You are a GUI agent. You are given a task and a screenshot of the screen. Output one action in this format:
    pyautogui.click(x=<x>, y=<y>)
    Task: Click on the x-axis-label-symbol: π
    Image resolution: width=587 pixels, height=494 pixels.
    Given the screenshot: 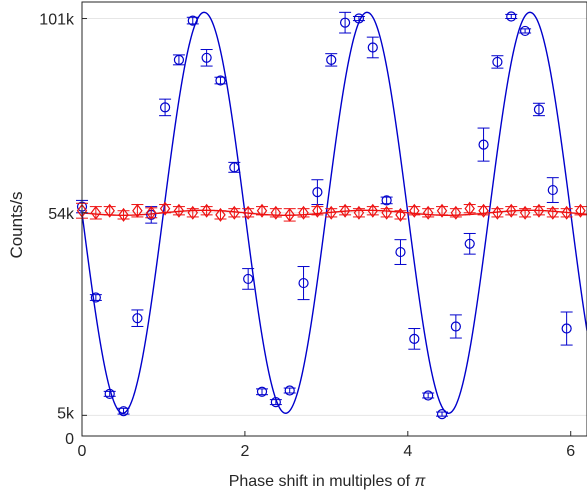 What is the action you would take?
    pyautogui.click(x=420, y=481)
    